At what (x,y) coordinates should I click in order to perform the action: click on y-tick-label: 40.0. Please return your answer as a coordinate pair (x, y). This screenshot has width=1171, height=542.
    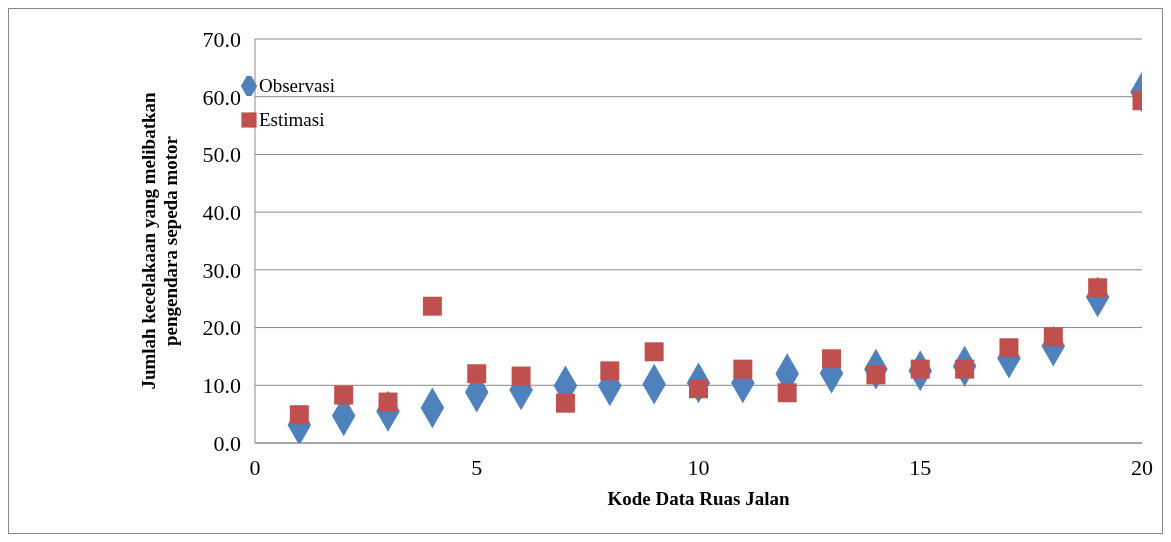
    Looking at the image, I should click on (221, 212).